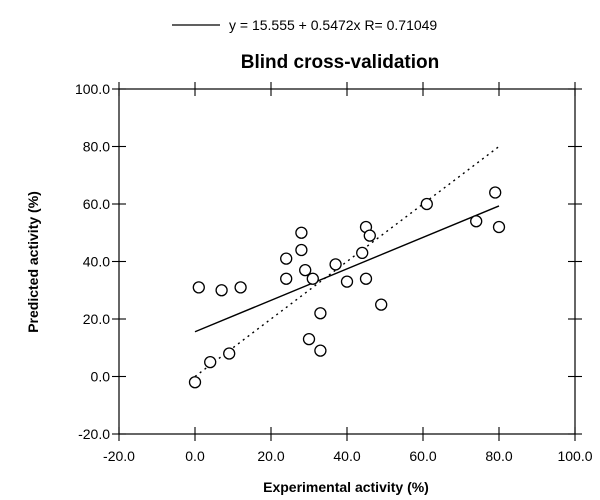 This screenshot has width=600, height=500. Describe the element at coordinates (96, 319) in the screenshot. I see `y-tick-label: 20.0` at that location.